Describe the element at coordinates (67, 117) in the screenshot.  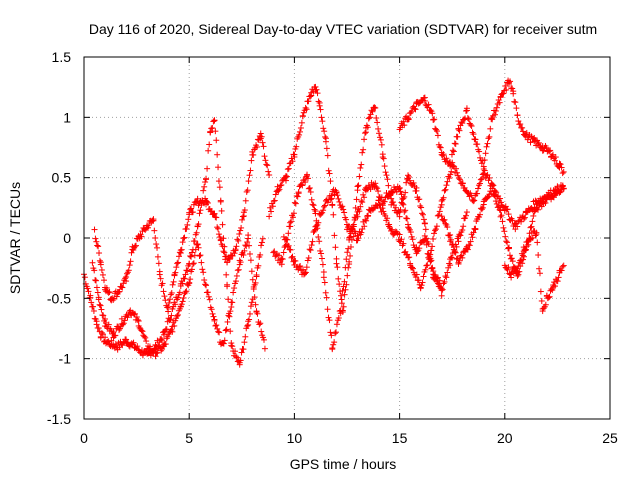
I see `y-tick-label: 1` at that location.